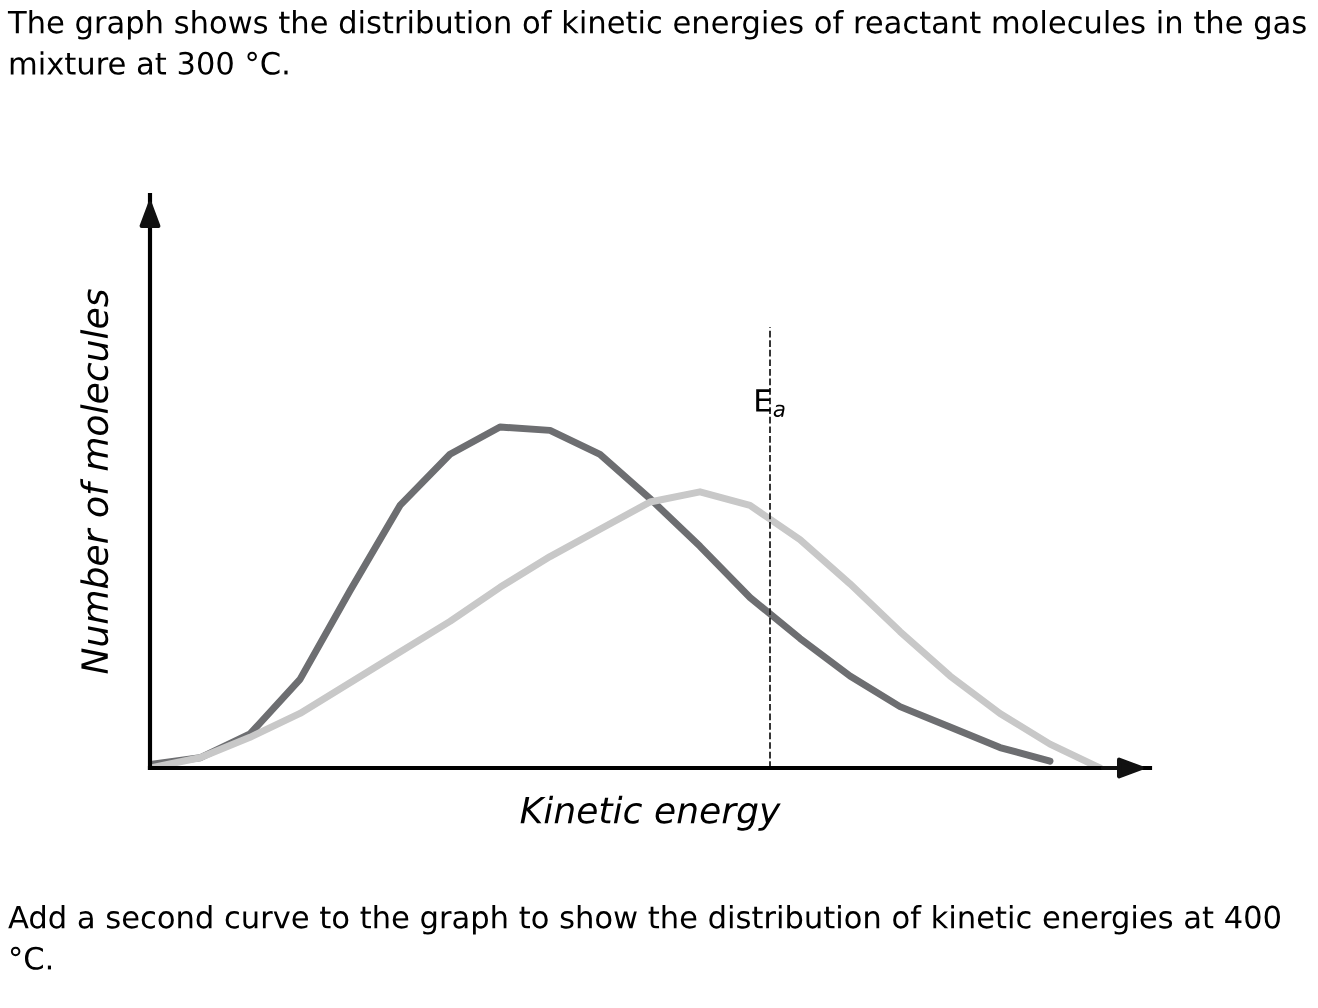 The image size is (1318, 1008). Describe the element at coordinates (644, 937) in the screenshot. I see `text: Add a second curve to the graph to show the distribution of kinetic energies at 400 °C.` at that location.